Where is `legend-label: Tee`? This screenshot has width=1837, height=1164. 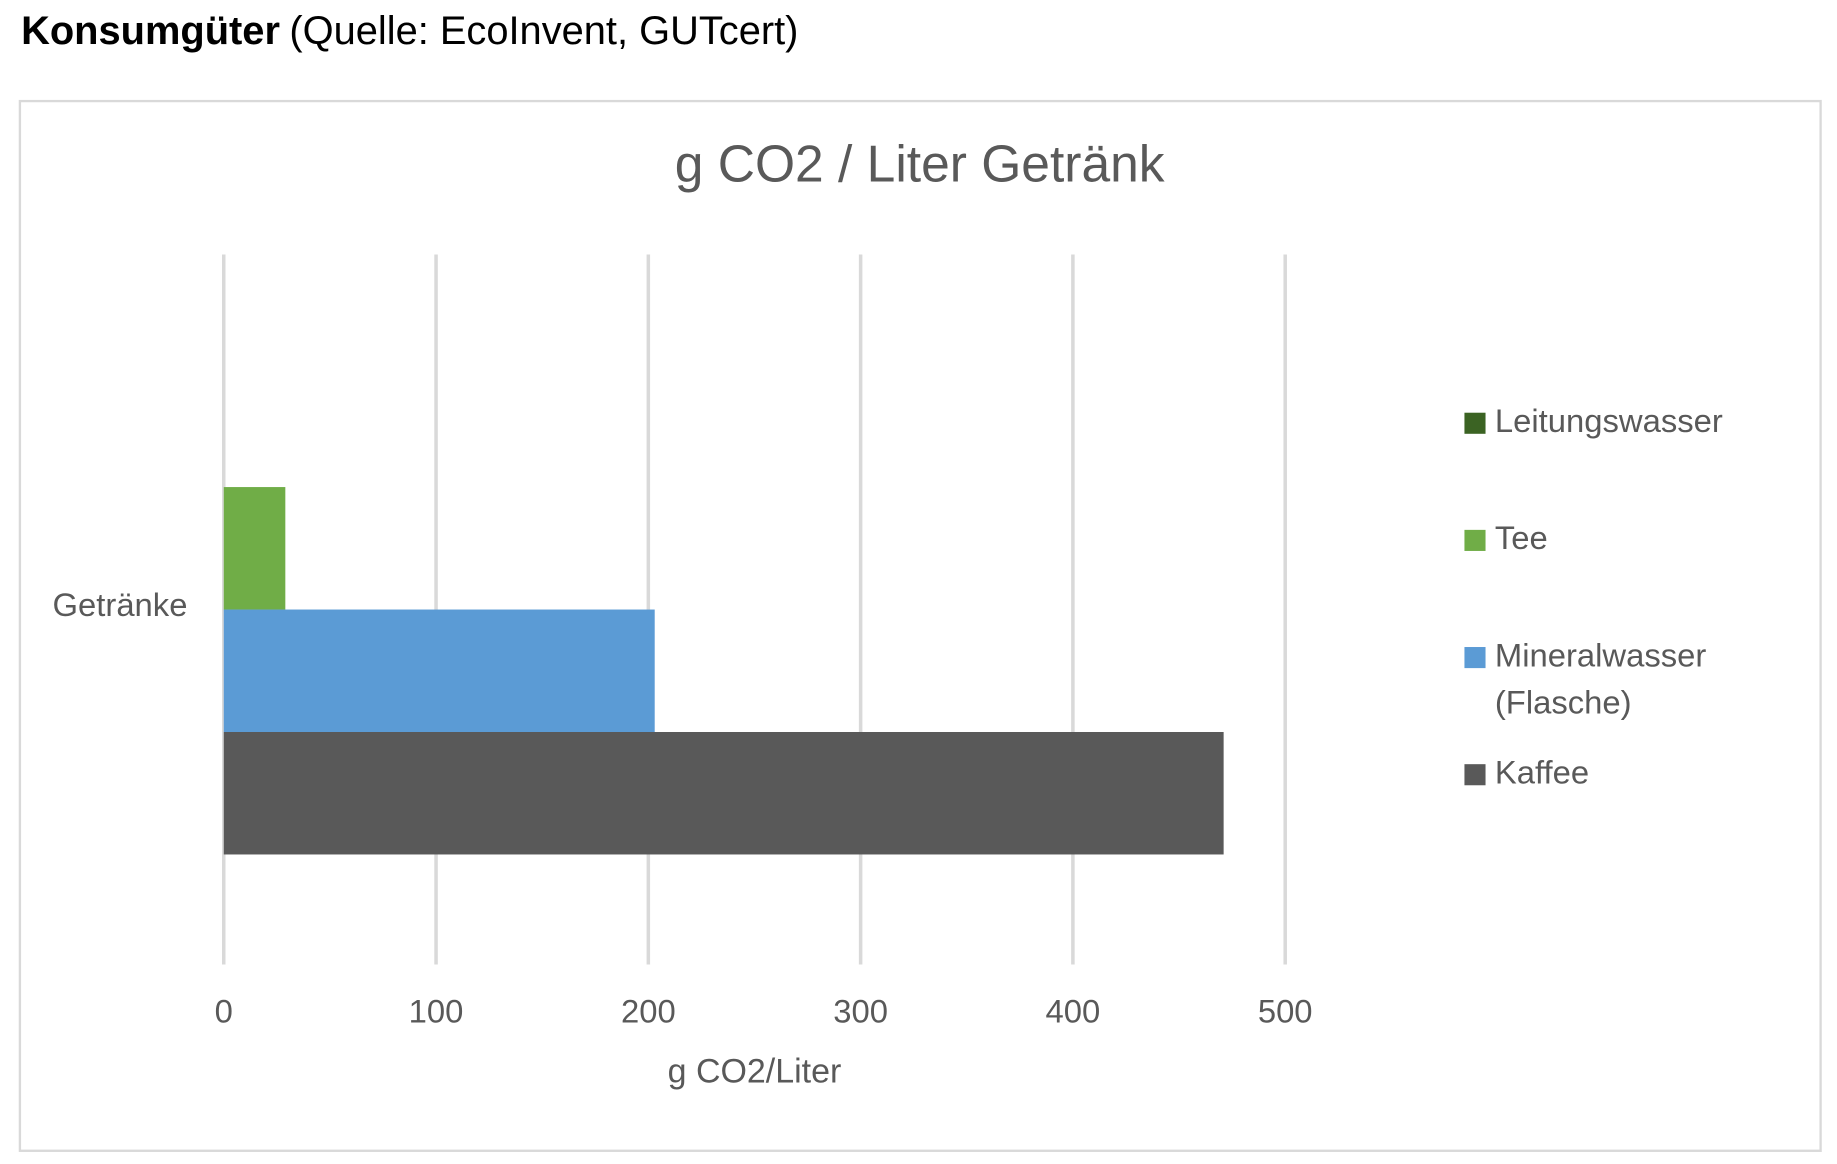 legend-label: Tee is located at coordinates (1521, 537).